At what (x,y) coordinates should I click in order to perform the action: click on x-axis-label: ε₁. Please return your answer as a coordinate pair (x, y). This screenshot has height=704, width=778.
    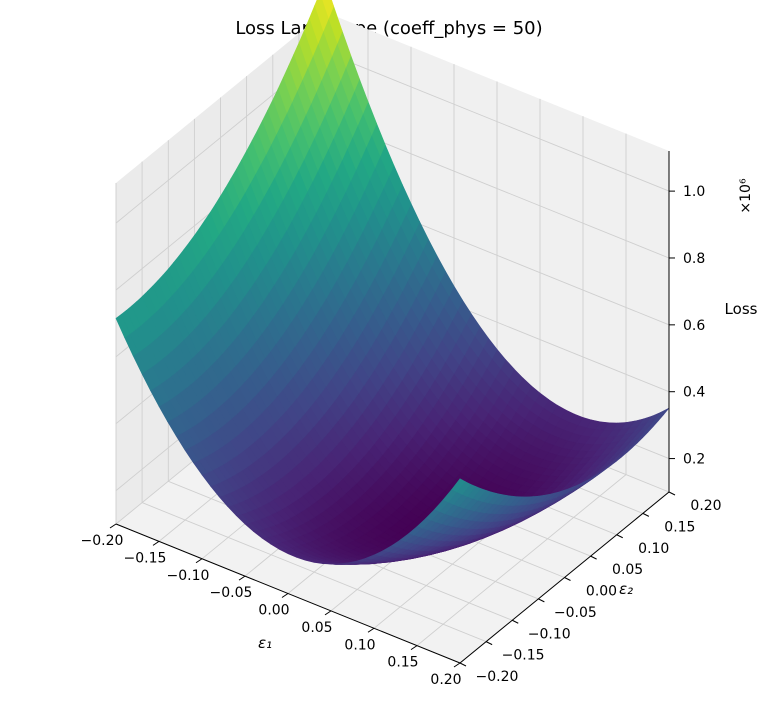
    Looking at the image, I should click on (265, 643).